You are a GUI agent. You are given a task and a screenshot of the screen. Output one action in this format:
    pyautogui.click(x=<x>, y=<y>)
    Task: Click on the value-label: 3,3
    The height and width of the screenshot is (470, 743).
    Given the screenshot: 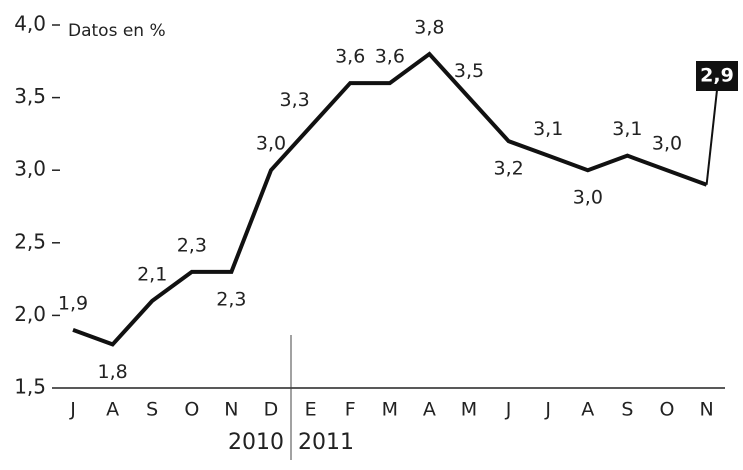 What is the action you would take?
    pyautogui.click(x=294, y=100)
    